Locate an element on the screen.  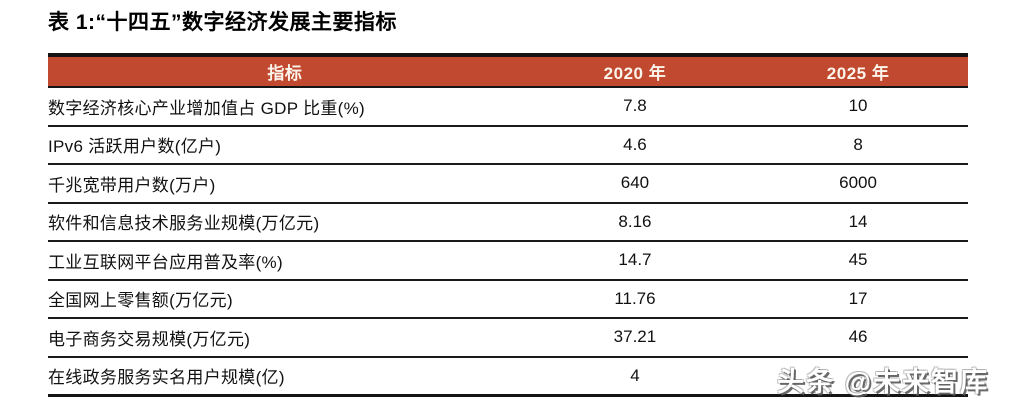
table-row: 数字经济核心产业增加值占 GDP 比重(%) 7.8 10 is located at coordinates (508, 107).